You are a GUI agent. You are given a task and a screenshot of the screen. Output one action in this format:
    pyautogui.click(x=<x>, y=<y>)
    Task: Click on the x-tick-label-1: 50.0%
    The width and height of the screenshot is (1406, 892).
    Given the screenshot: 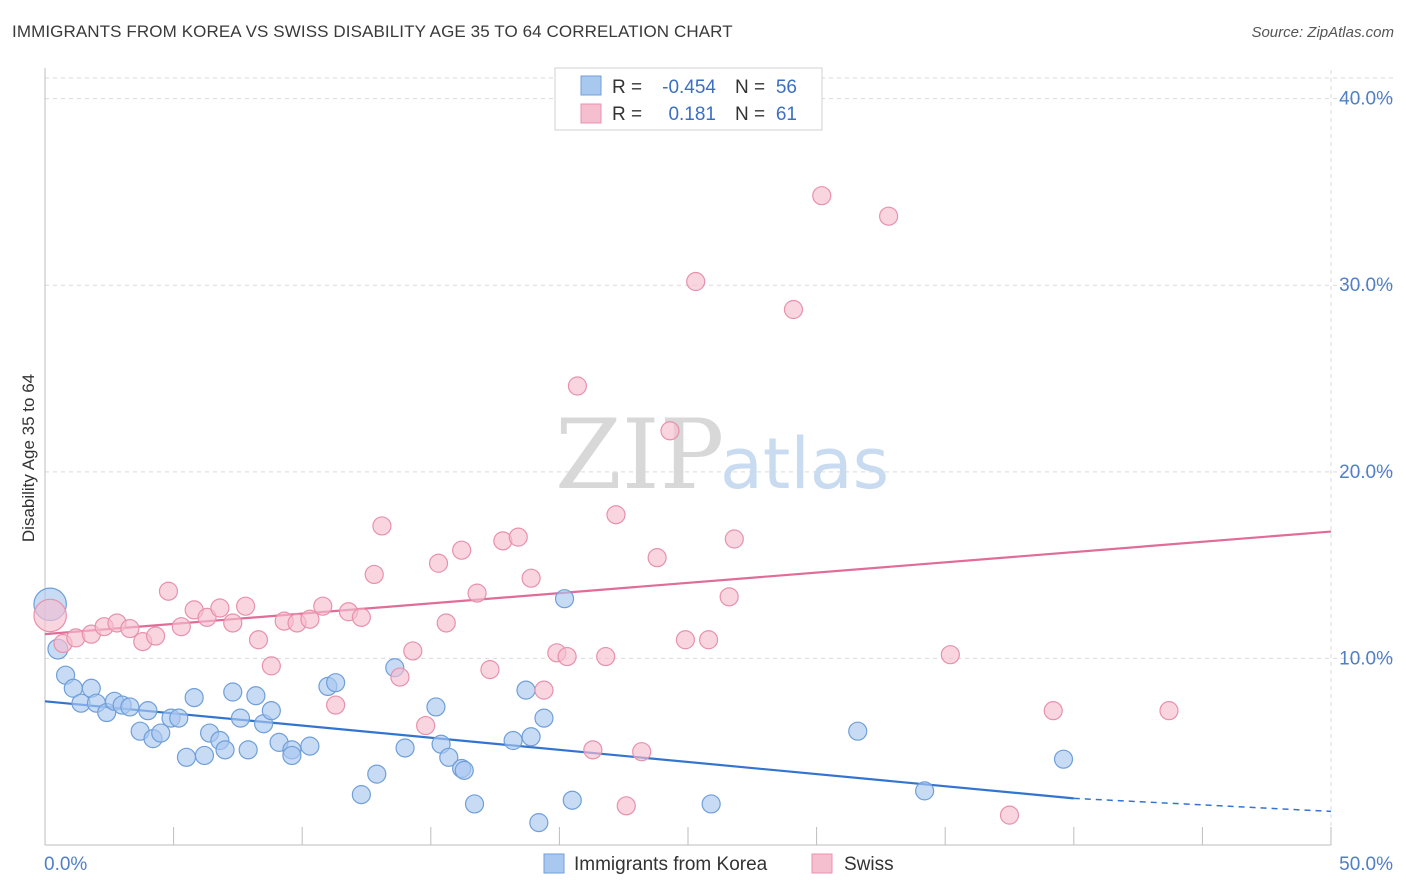 What is the action you would take?
    pyautogui.click(x=1366, y=864)
    